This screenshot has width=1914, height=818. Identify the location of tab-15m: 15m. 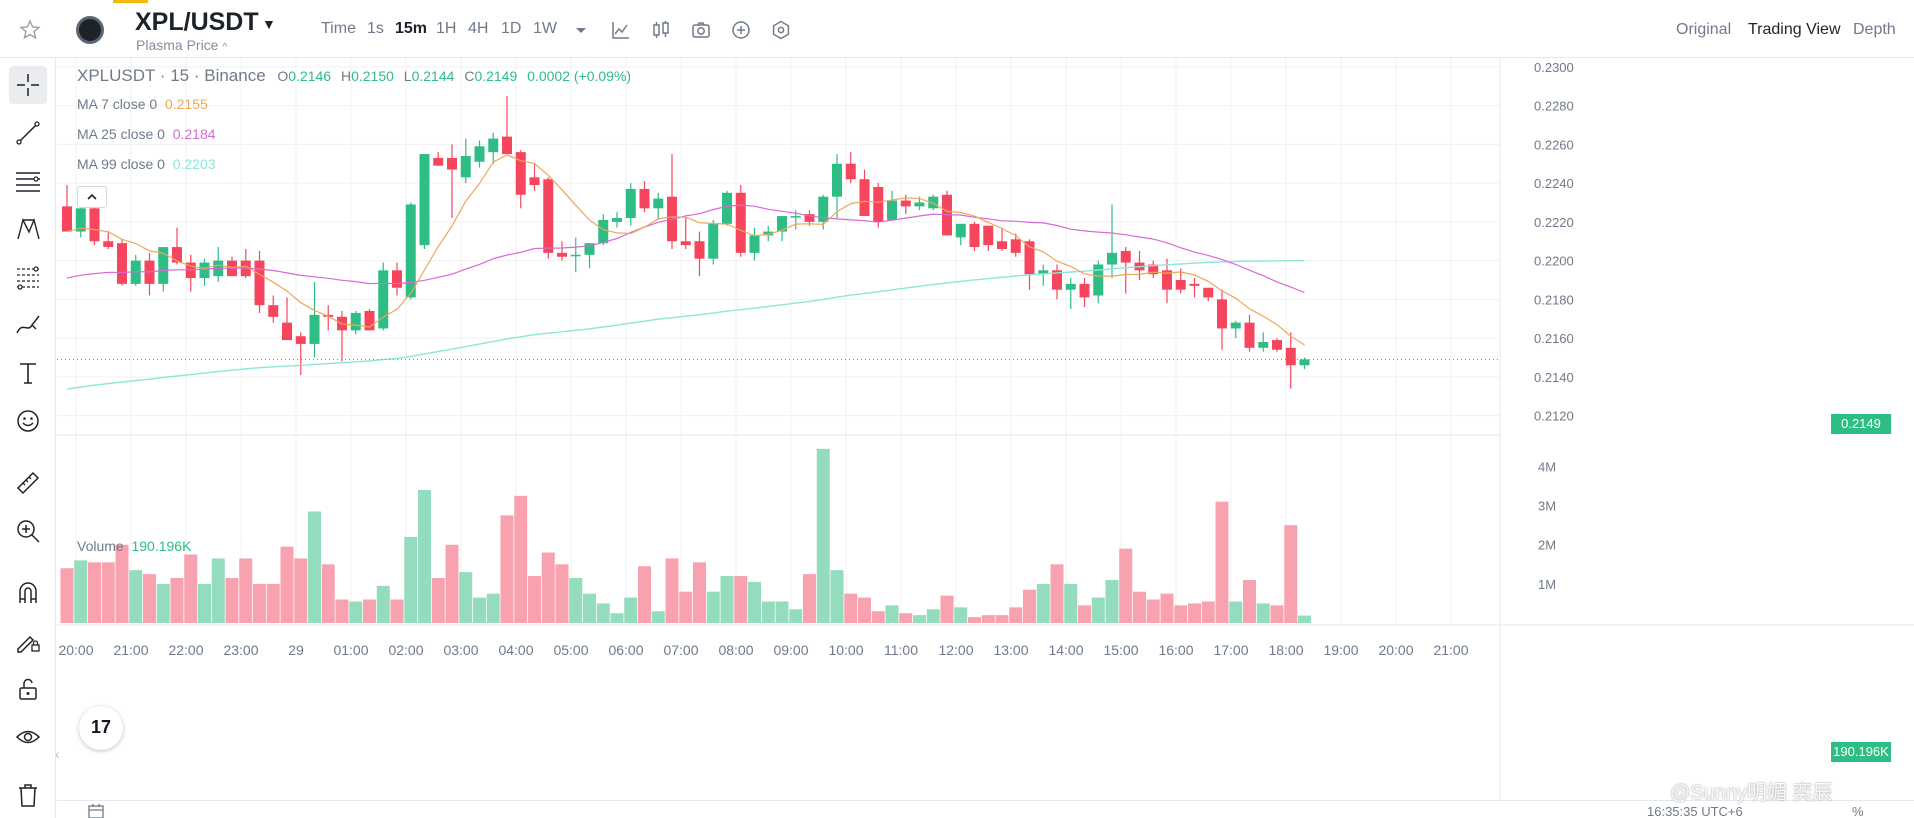
(411, 28).